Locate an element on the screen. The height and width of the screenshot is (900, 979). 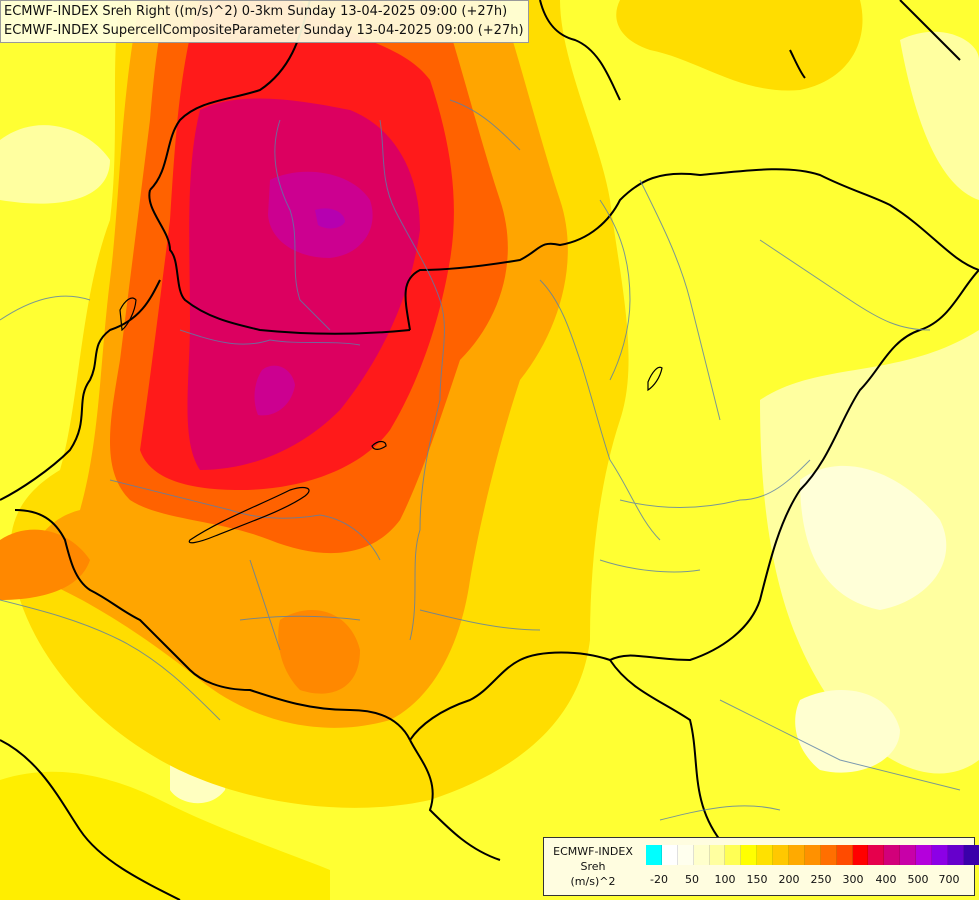
legend-label: ECMWF-INDEX Sreh (m/s)^2 is located at coordinates (593, 866).